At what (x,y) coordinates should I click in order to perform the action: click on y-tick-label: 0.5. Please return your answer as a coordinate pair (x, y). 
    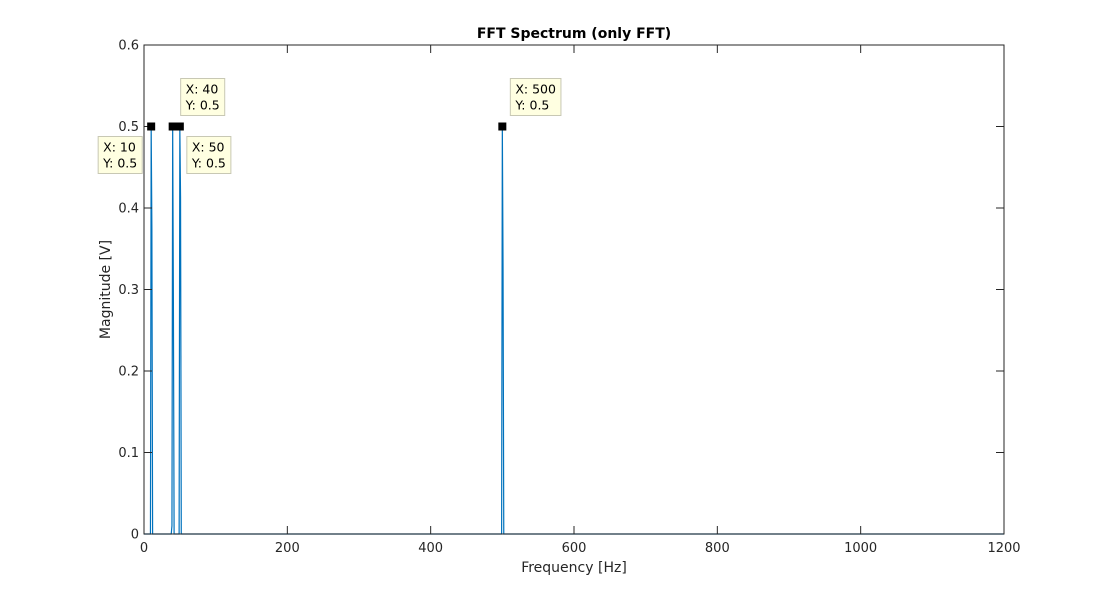
    Looking at the image, I should click on (128, 127).